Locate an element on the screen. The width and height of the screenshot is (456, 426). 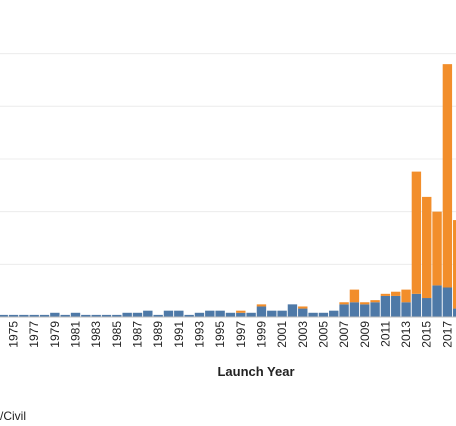
x-tick-label: 2007 is located at coordinates (344, 334).